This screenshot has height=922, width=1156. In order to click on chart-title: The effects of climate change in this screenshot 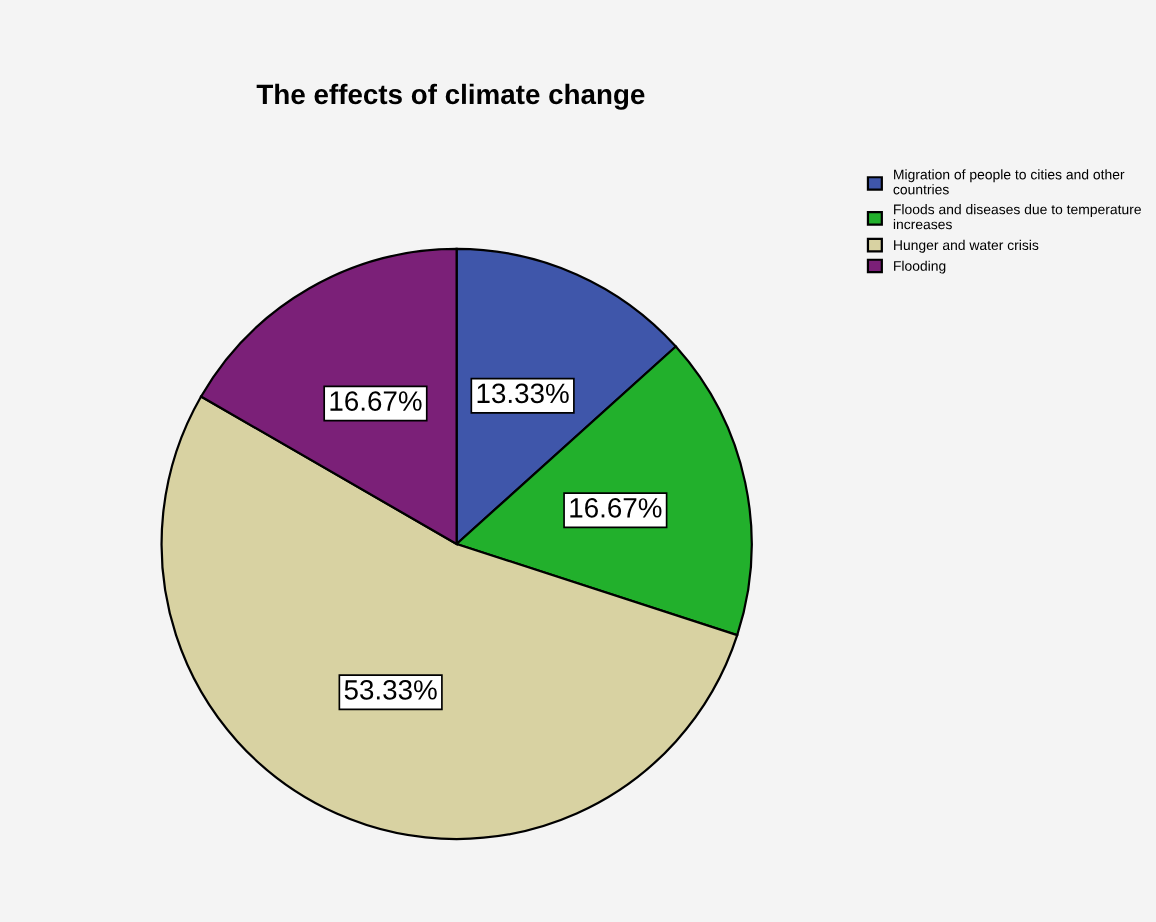, I will do `click(450, 96)`.